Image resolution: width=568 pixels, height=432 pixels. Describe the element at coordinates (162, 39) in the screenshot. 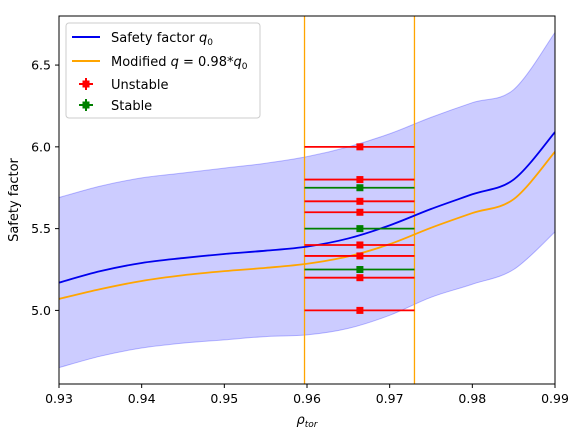

I see `legend-label-q0: Safety factor q0` at that location.